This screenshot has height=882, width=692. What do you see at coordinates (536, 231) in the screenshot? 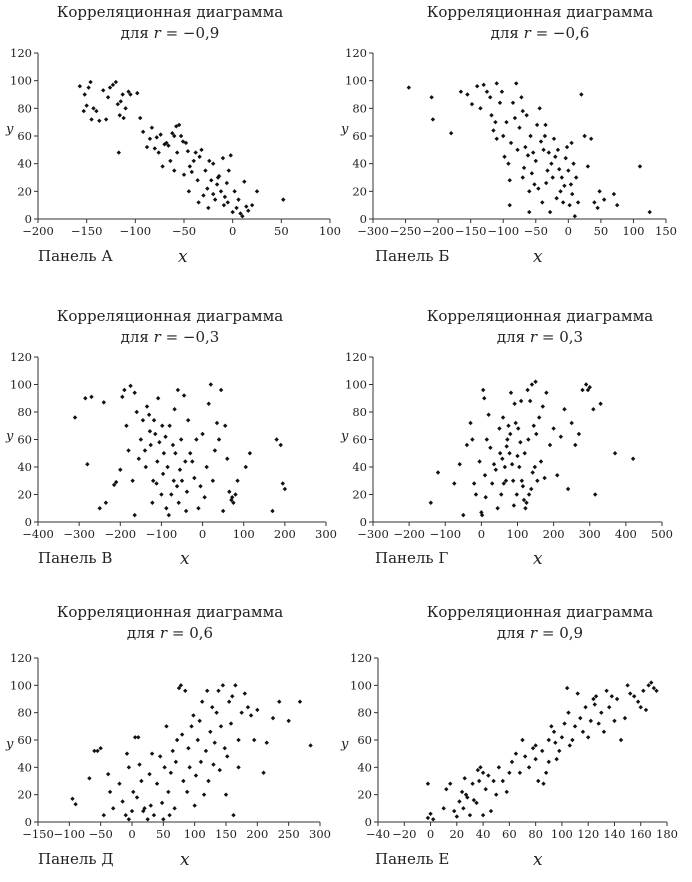
I see `x-tick-label: −50` at bounding box center [536, 231].